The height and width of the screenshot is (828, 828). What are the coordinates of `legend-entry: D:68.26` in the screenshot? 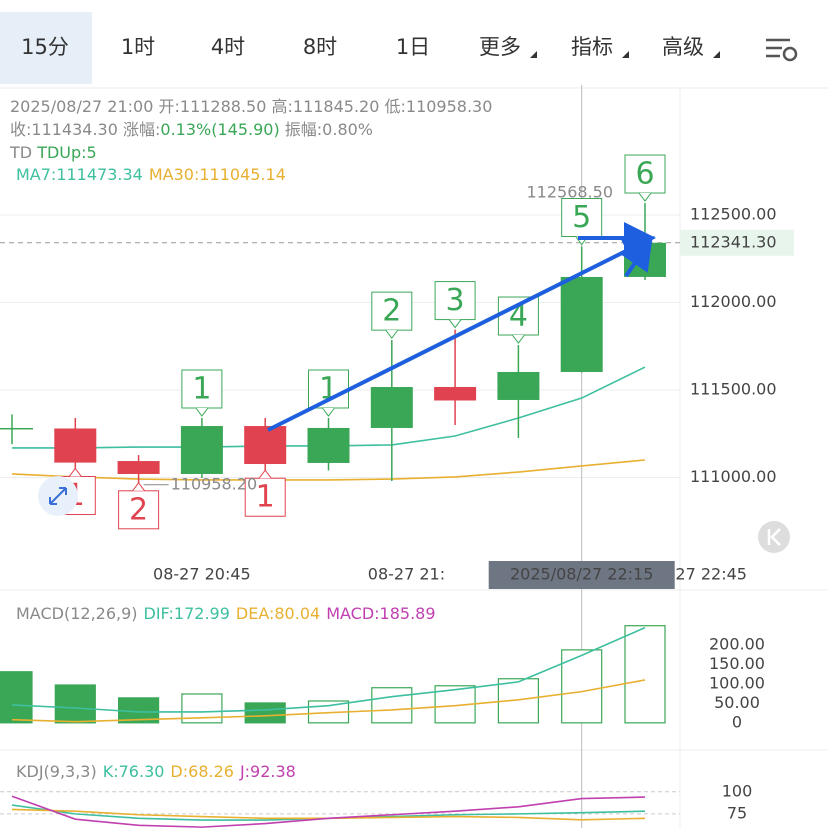 It's located at (202, 771).